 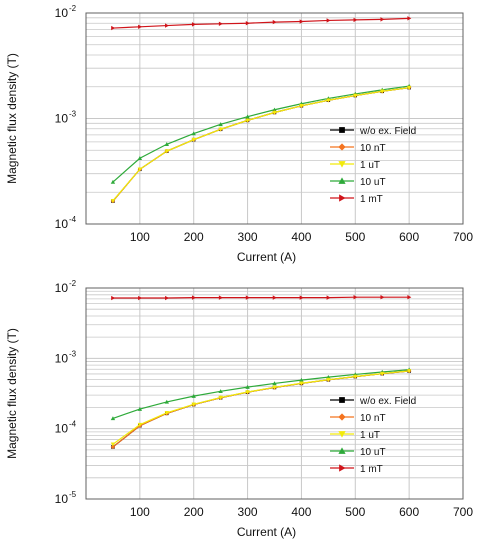 I want to click on y-tick-exponent: -2, so click(x=73, y=283).